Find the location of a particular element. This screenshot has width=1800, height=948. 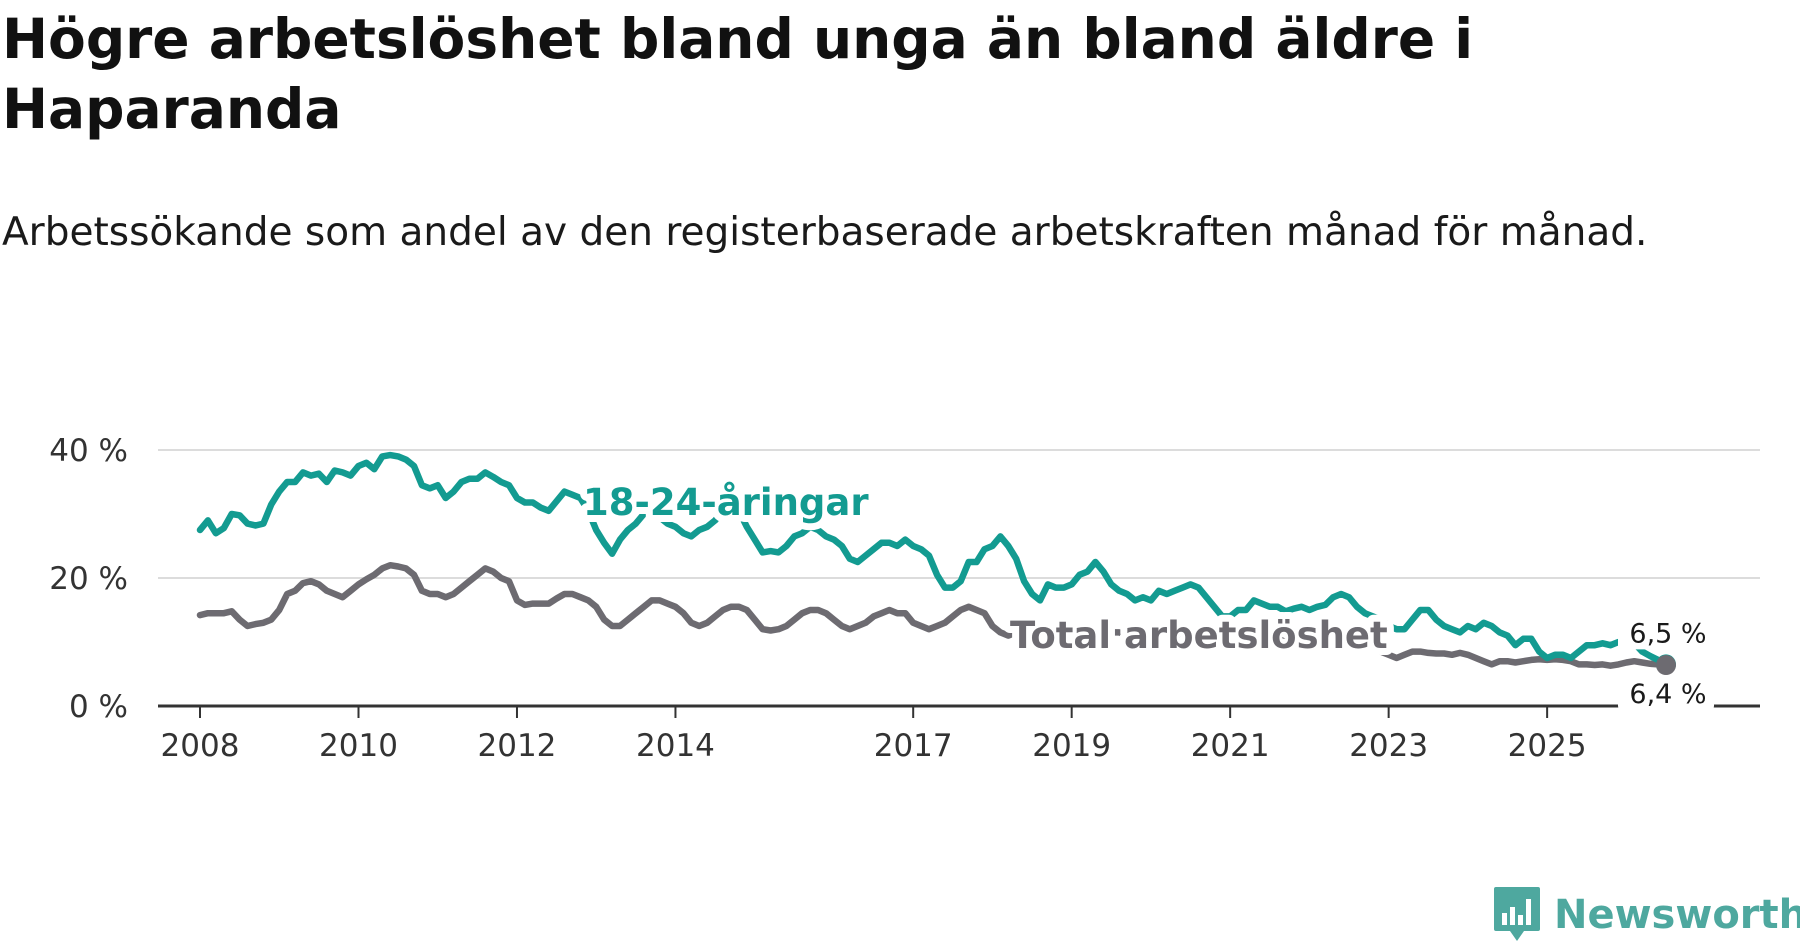

series-label-18-24-ringar: 18-24-åringar is located at coordinates (726, 502).